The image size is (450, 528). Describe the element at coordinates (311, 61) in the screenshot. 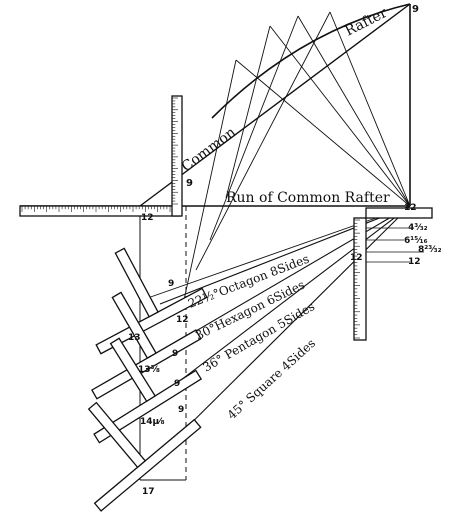

I see `rafter-arc` at that location.